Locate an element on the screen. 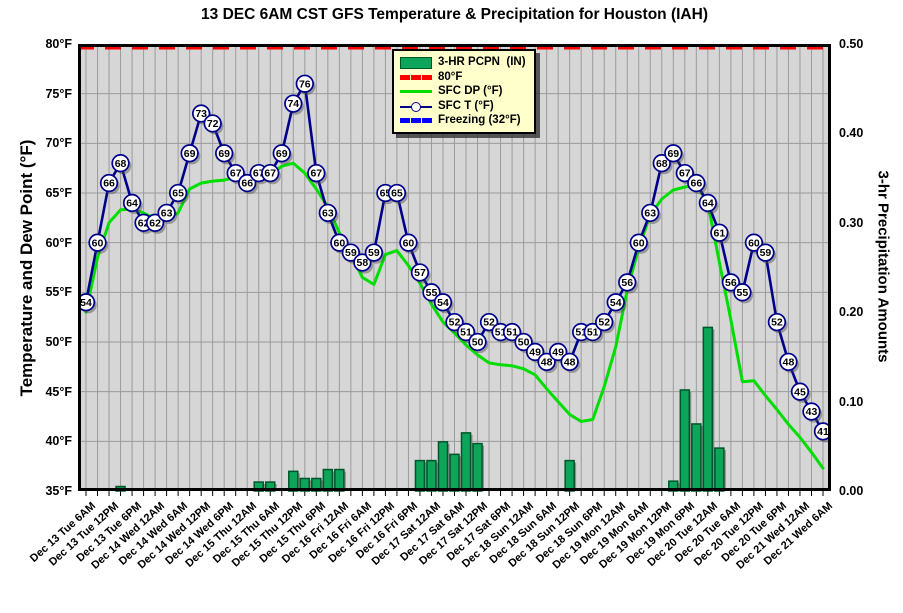 Image resolution: width=903 pixels, height=613 pixels. svg-text: 61 is located at coordinates (720, 233).